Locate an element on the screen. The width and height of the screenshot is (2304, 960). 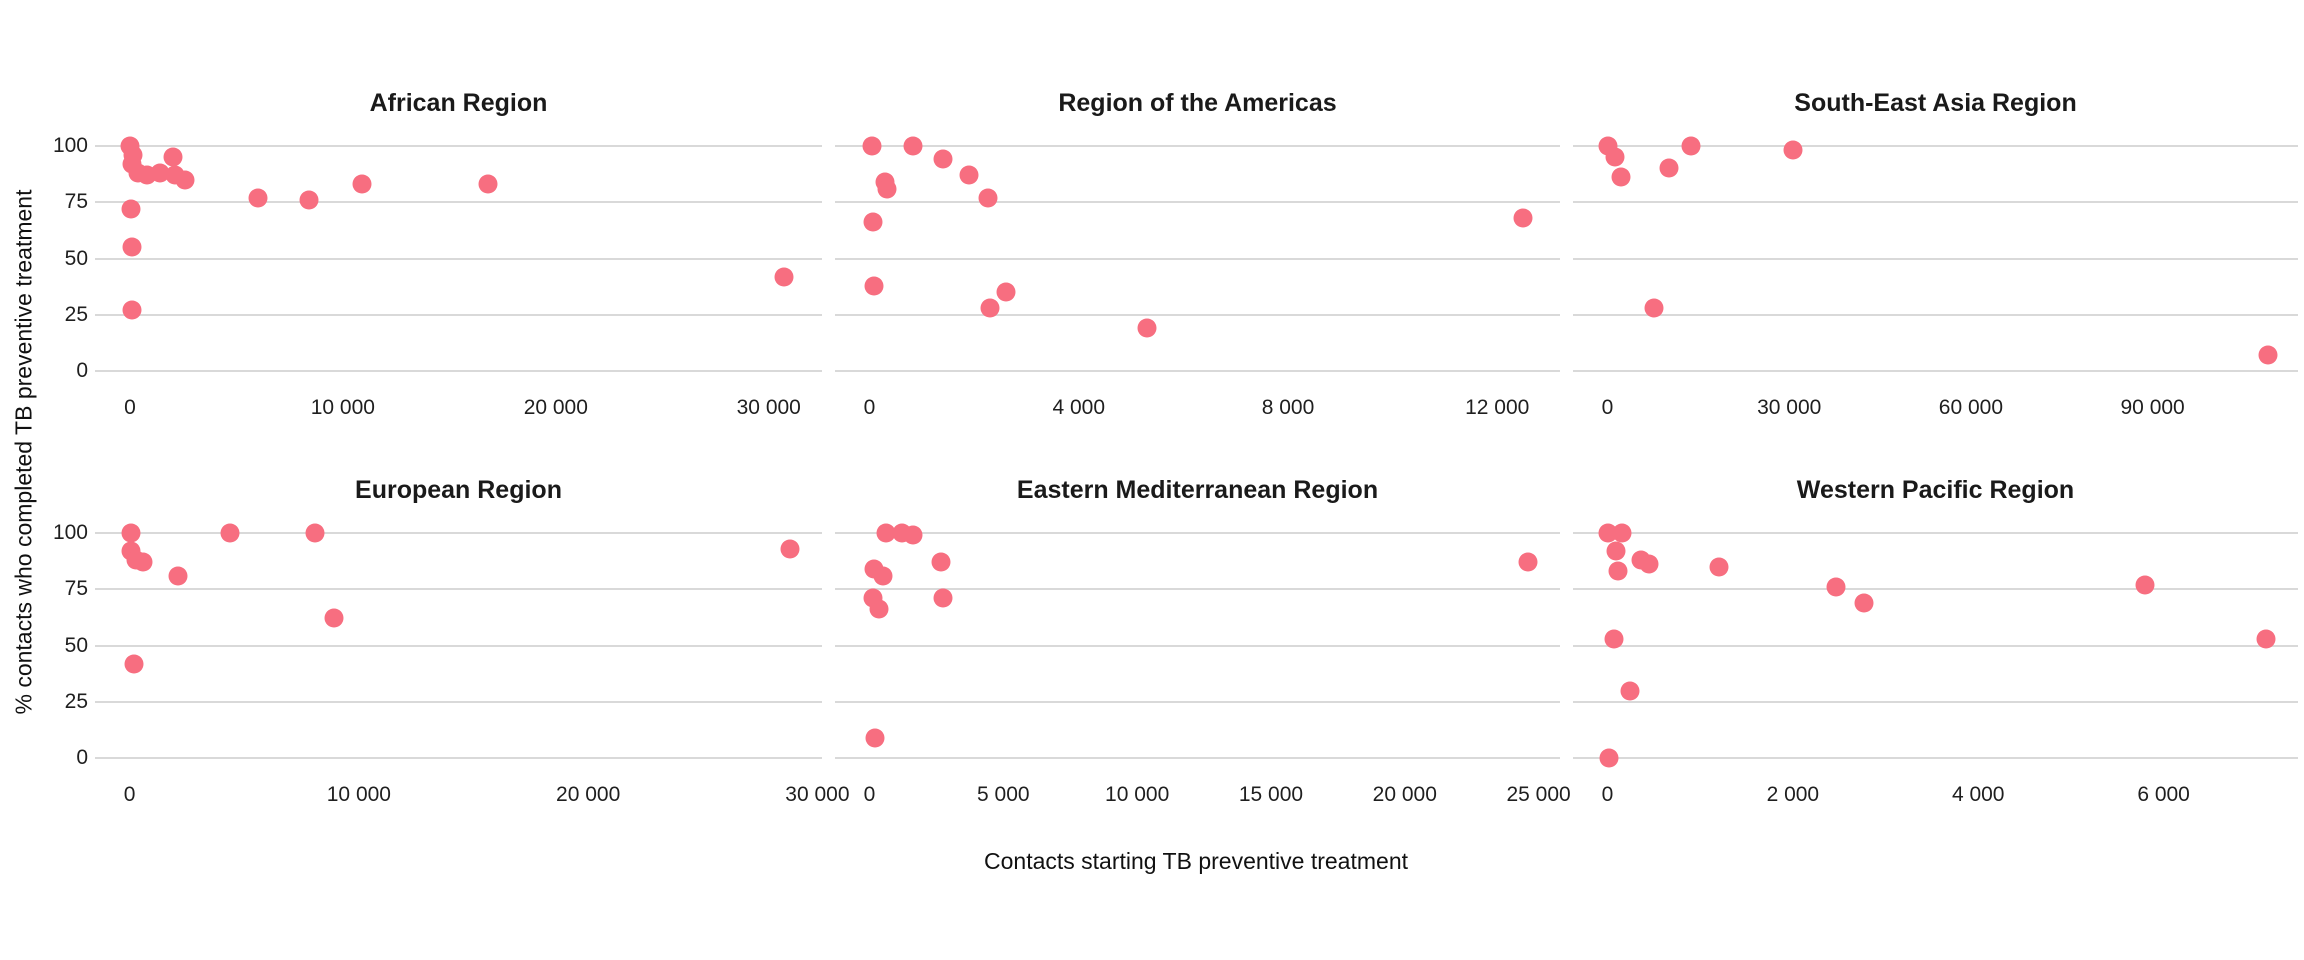
x-tick-label: 2 000 is located at coordinates (1793, 794).